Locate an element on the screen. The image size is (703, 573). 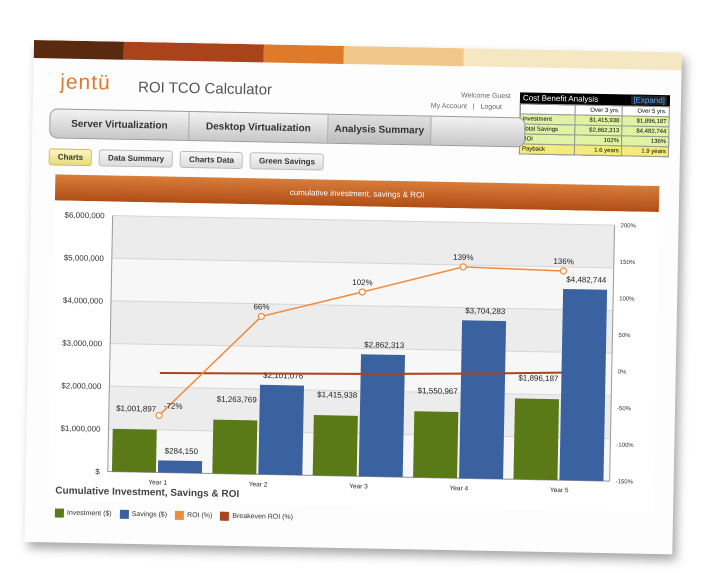
y-tick-label: $2,000,000 is located at coordinates (81, 386).